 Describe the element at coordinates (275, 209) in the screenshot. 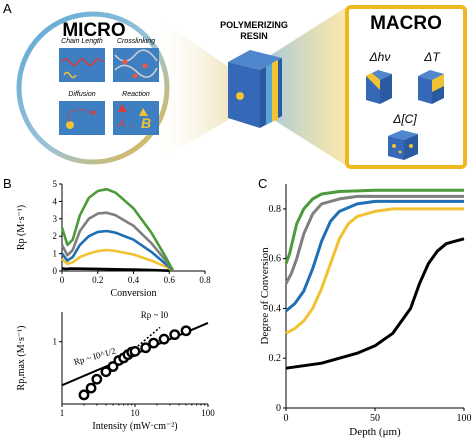

I see `y-tick-label: 0.8` at that location.